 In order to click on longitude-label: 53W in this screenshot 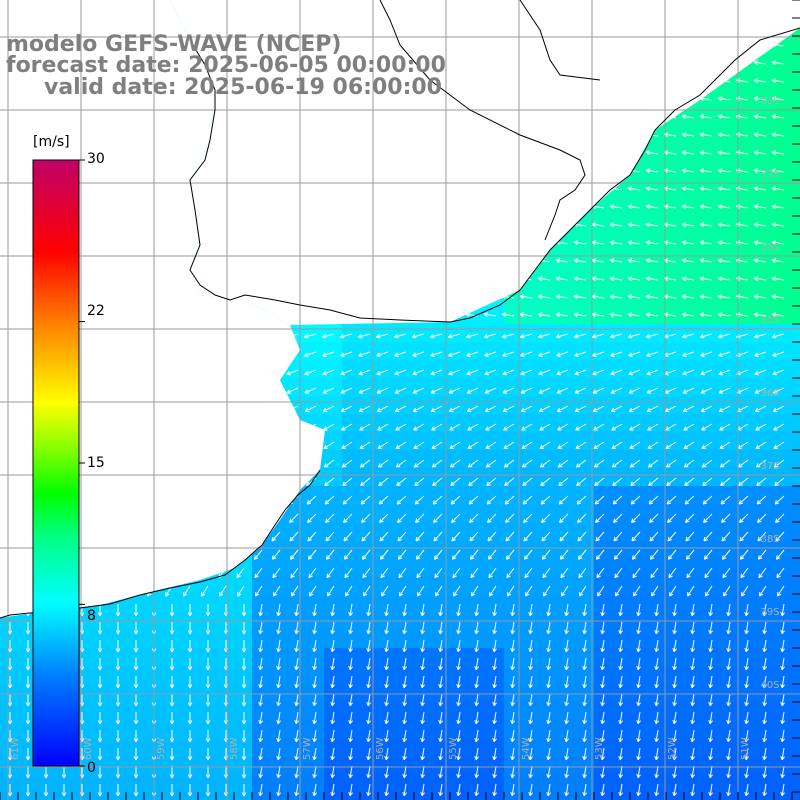, I will do `click(599, 748)`.